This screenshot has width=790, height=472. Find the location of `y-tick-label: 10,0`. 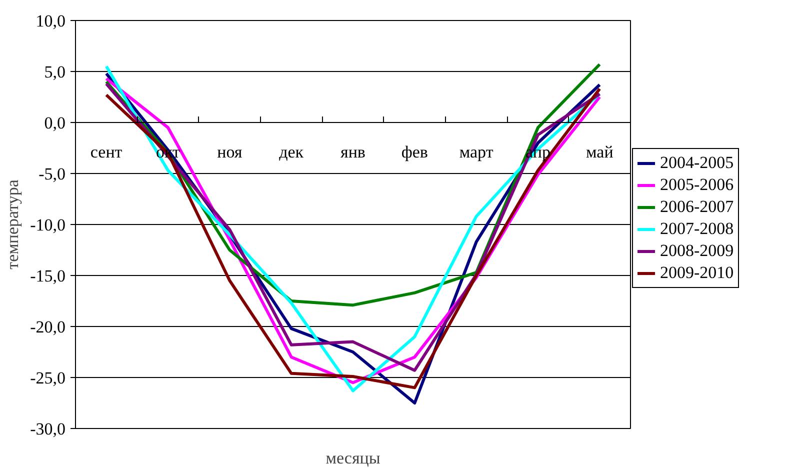

y-tick-label: 10,0 is located at coordinates (51, 21).